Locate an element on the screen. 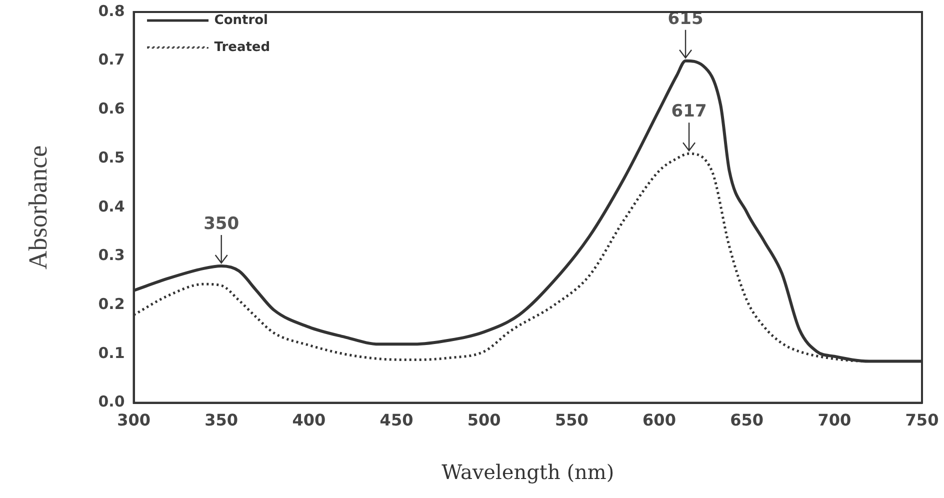 This screenshot has height=498, width=944. x-tick-label: 350 is located at coordinates (221, 420).